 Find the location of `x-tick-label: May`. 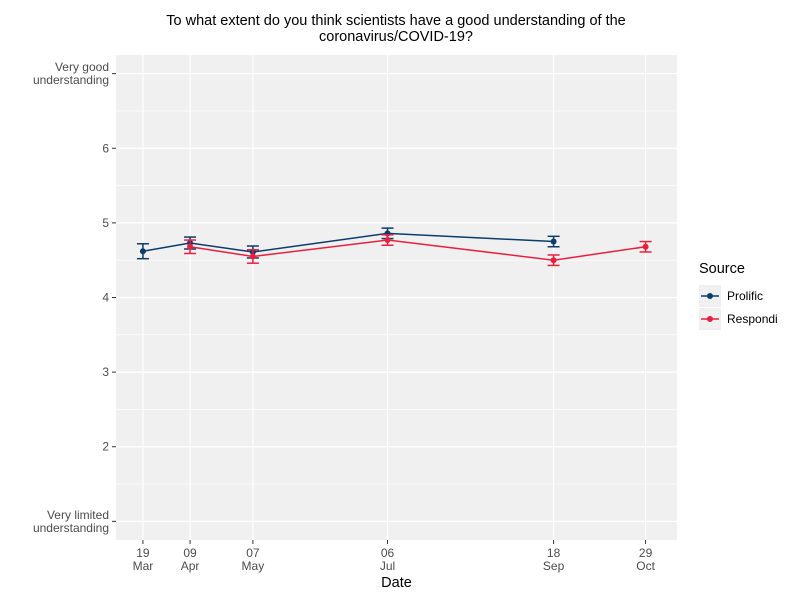

x-tick-label: May is located at coordinates (253, 566).